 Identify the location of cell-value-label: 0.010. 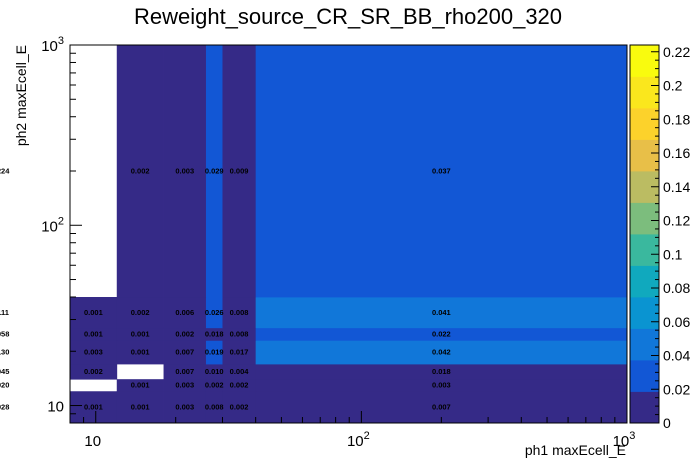
(214, 371).